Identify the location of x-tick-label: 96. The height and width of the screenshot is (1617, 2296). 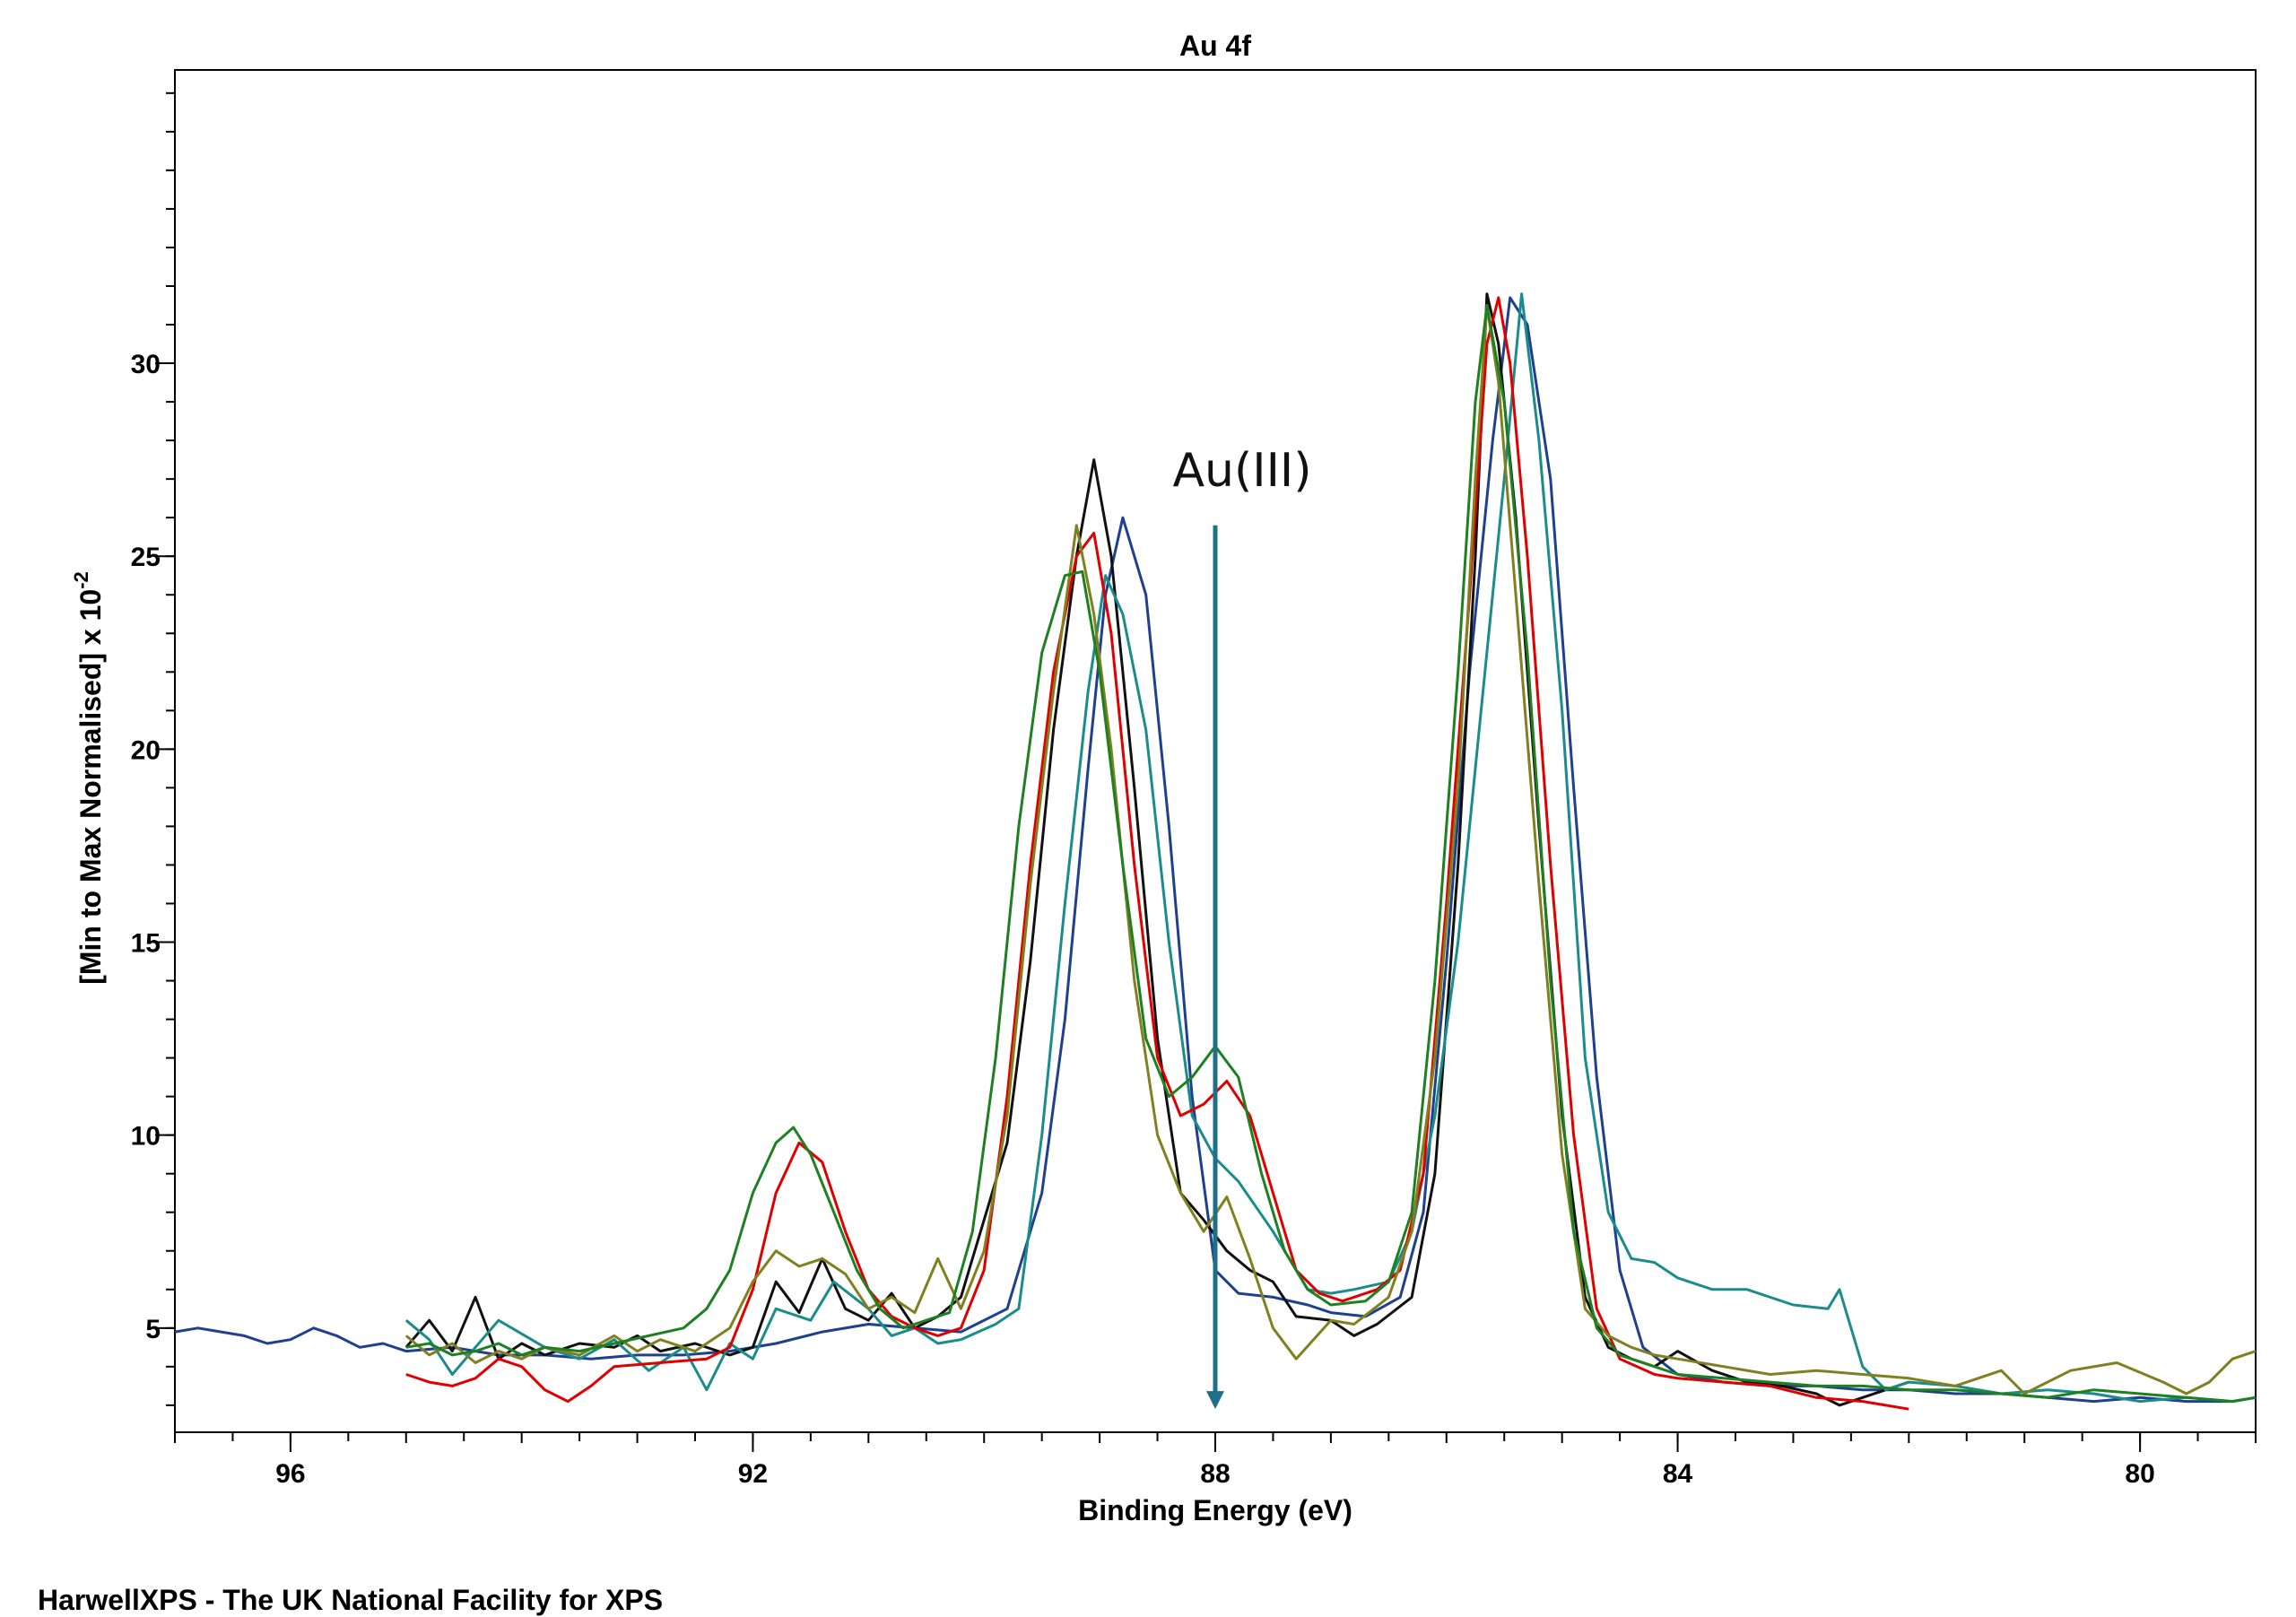
(290, 1474).